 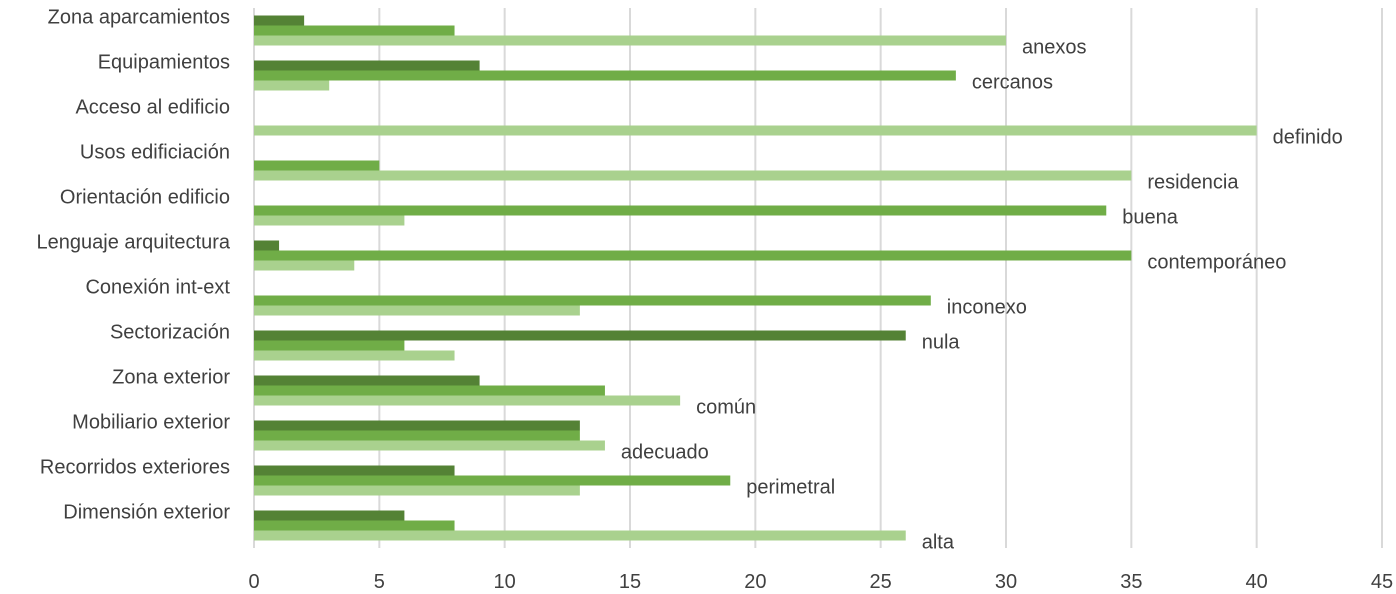 What do you see at coordinates (1216, 263) in the screenshot?
I see `data-label: contemporáneo` at bounding box center [1216, 263].